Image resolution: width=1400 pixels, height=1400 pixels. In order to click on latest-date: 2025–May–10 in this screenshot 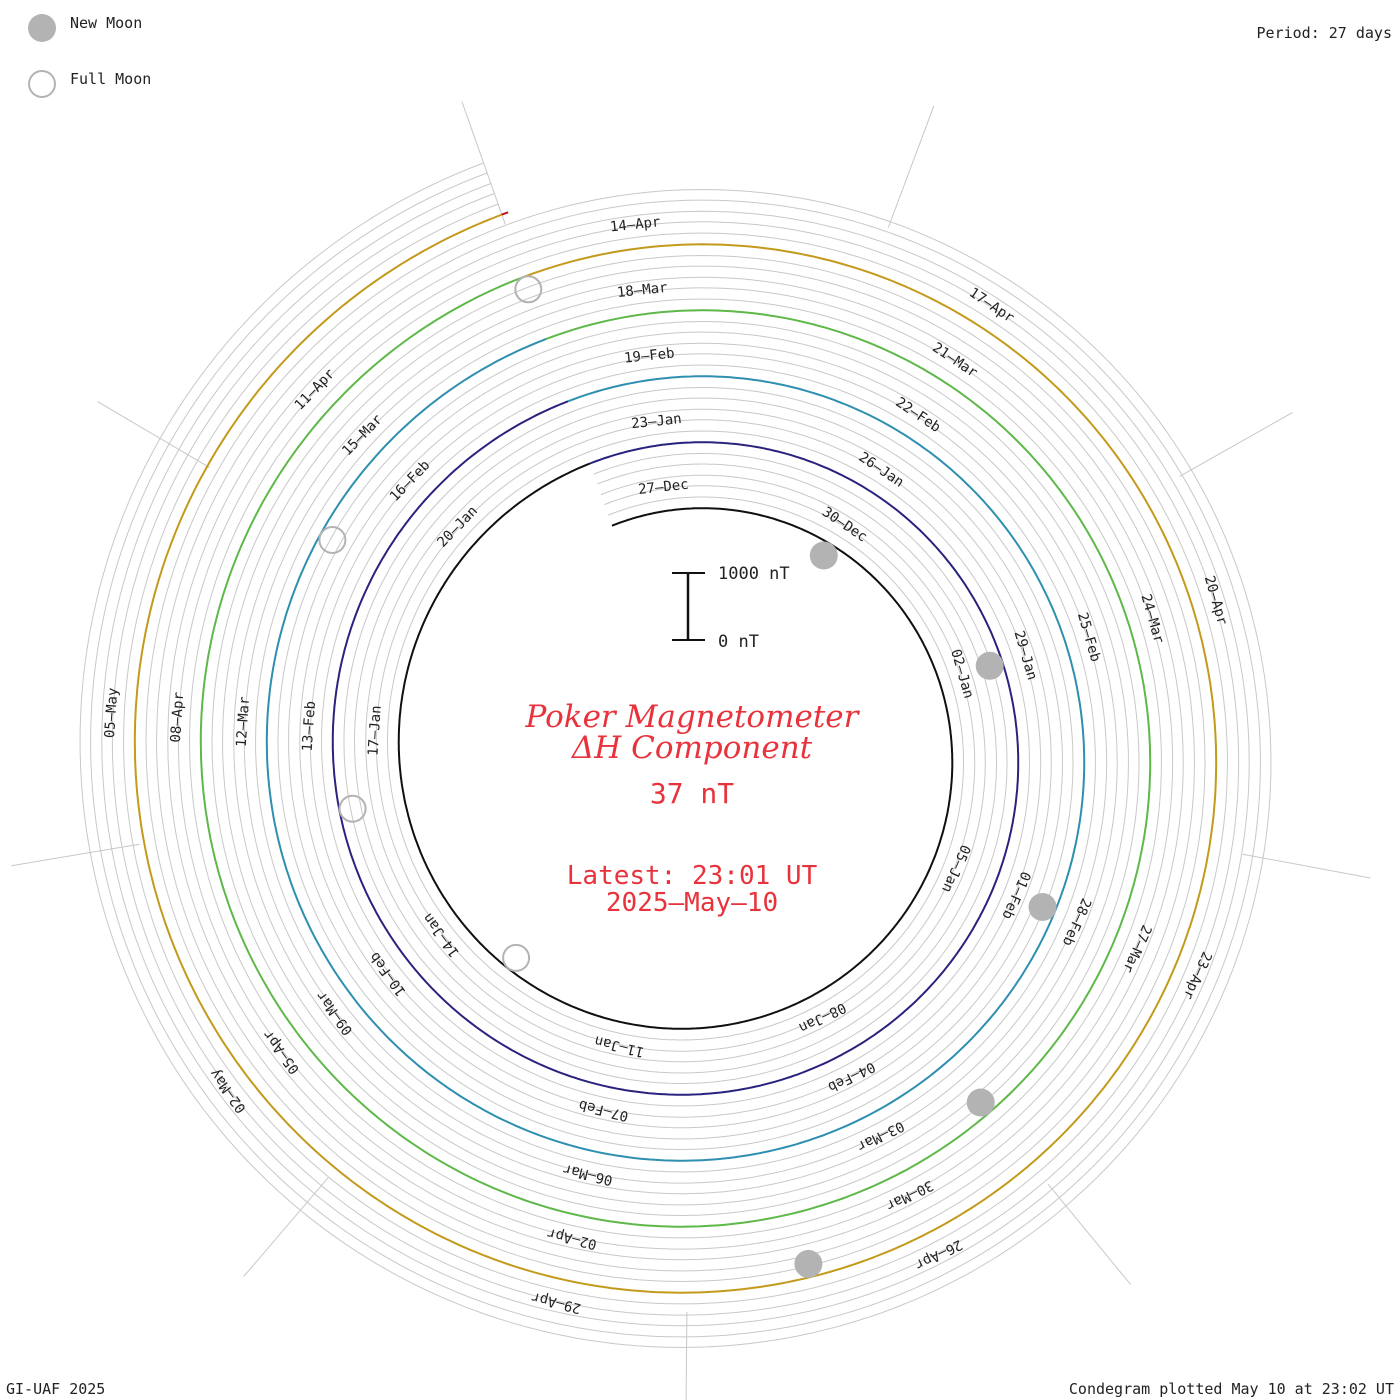, I will do `click(692, 903)`.